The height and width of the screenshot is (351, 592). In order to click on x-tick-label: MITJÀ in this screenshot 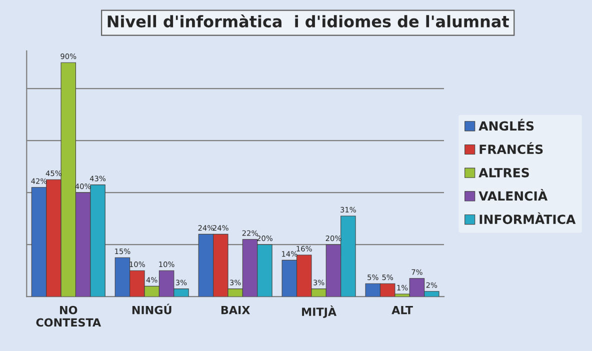, I will do `click(319, 312)`.